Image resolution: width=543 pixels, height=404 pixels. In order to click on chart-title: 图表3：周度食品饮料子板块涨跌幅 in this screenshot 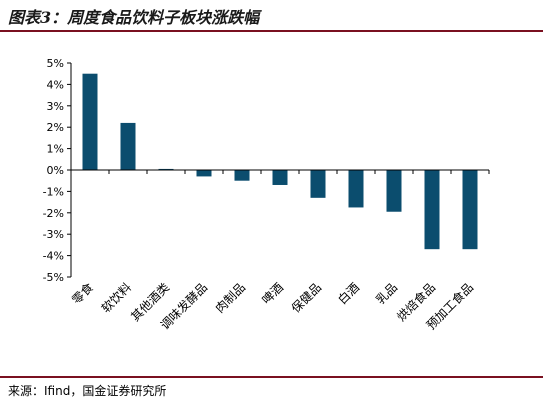, I will do `click(134, 17)`.